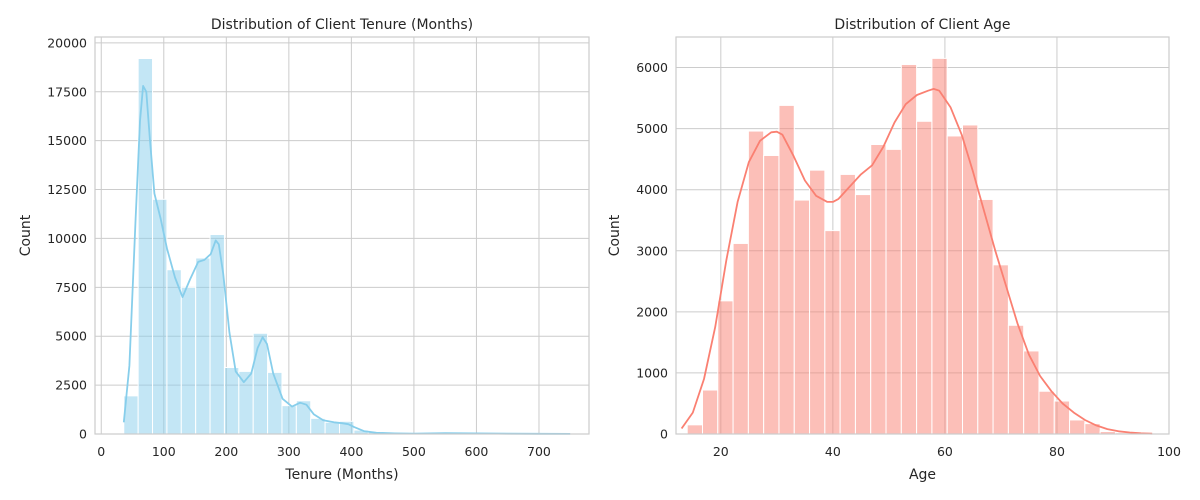 The image size is (1200, 500). What do you see at coordinates (289, 451) in the screenshot?
I see `tenure-x-tick-label: 300` at bounding box center [289, 451].